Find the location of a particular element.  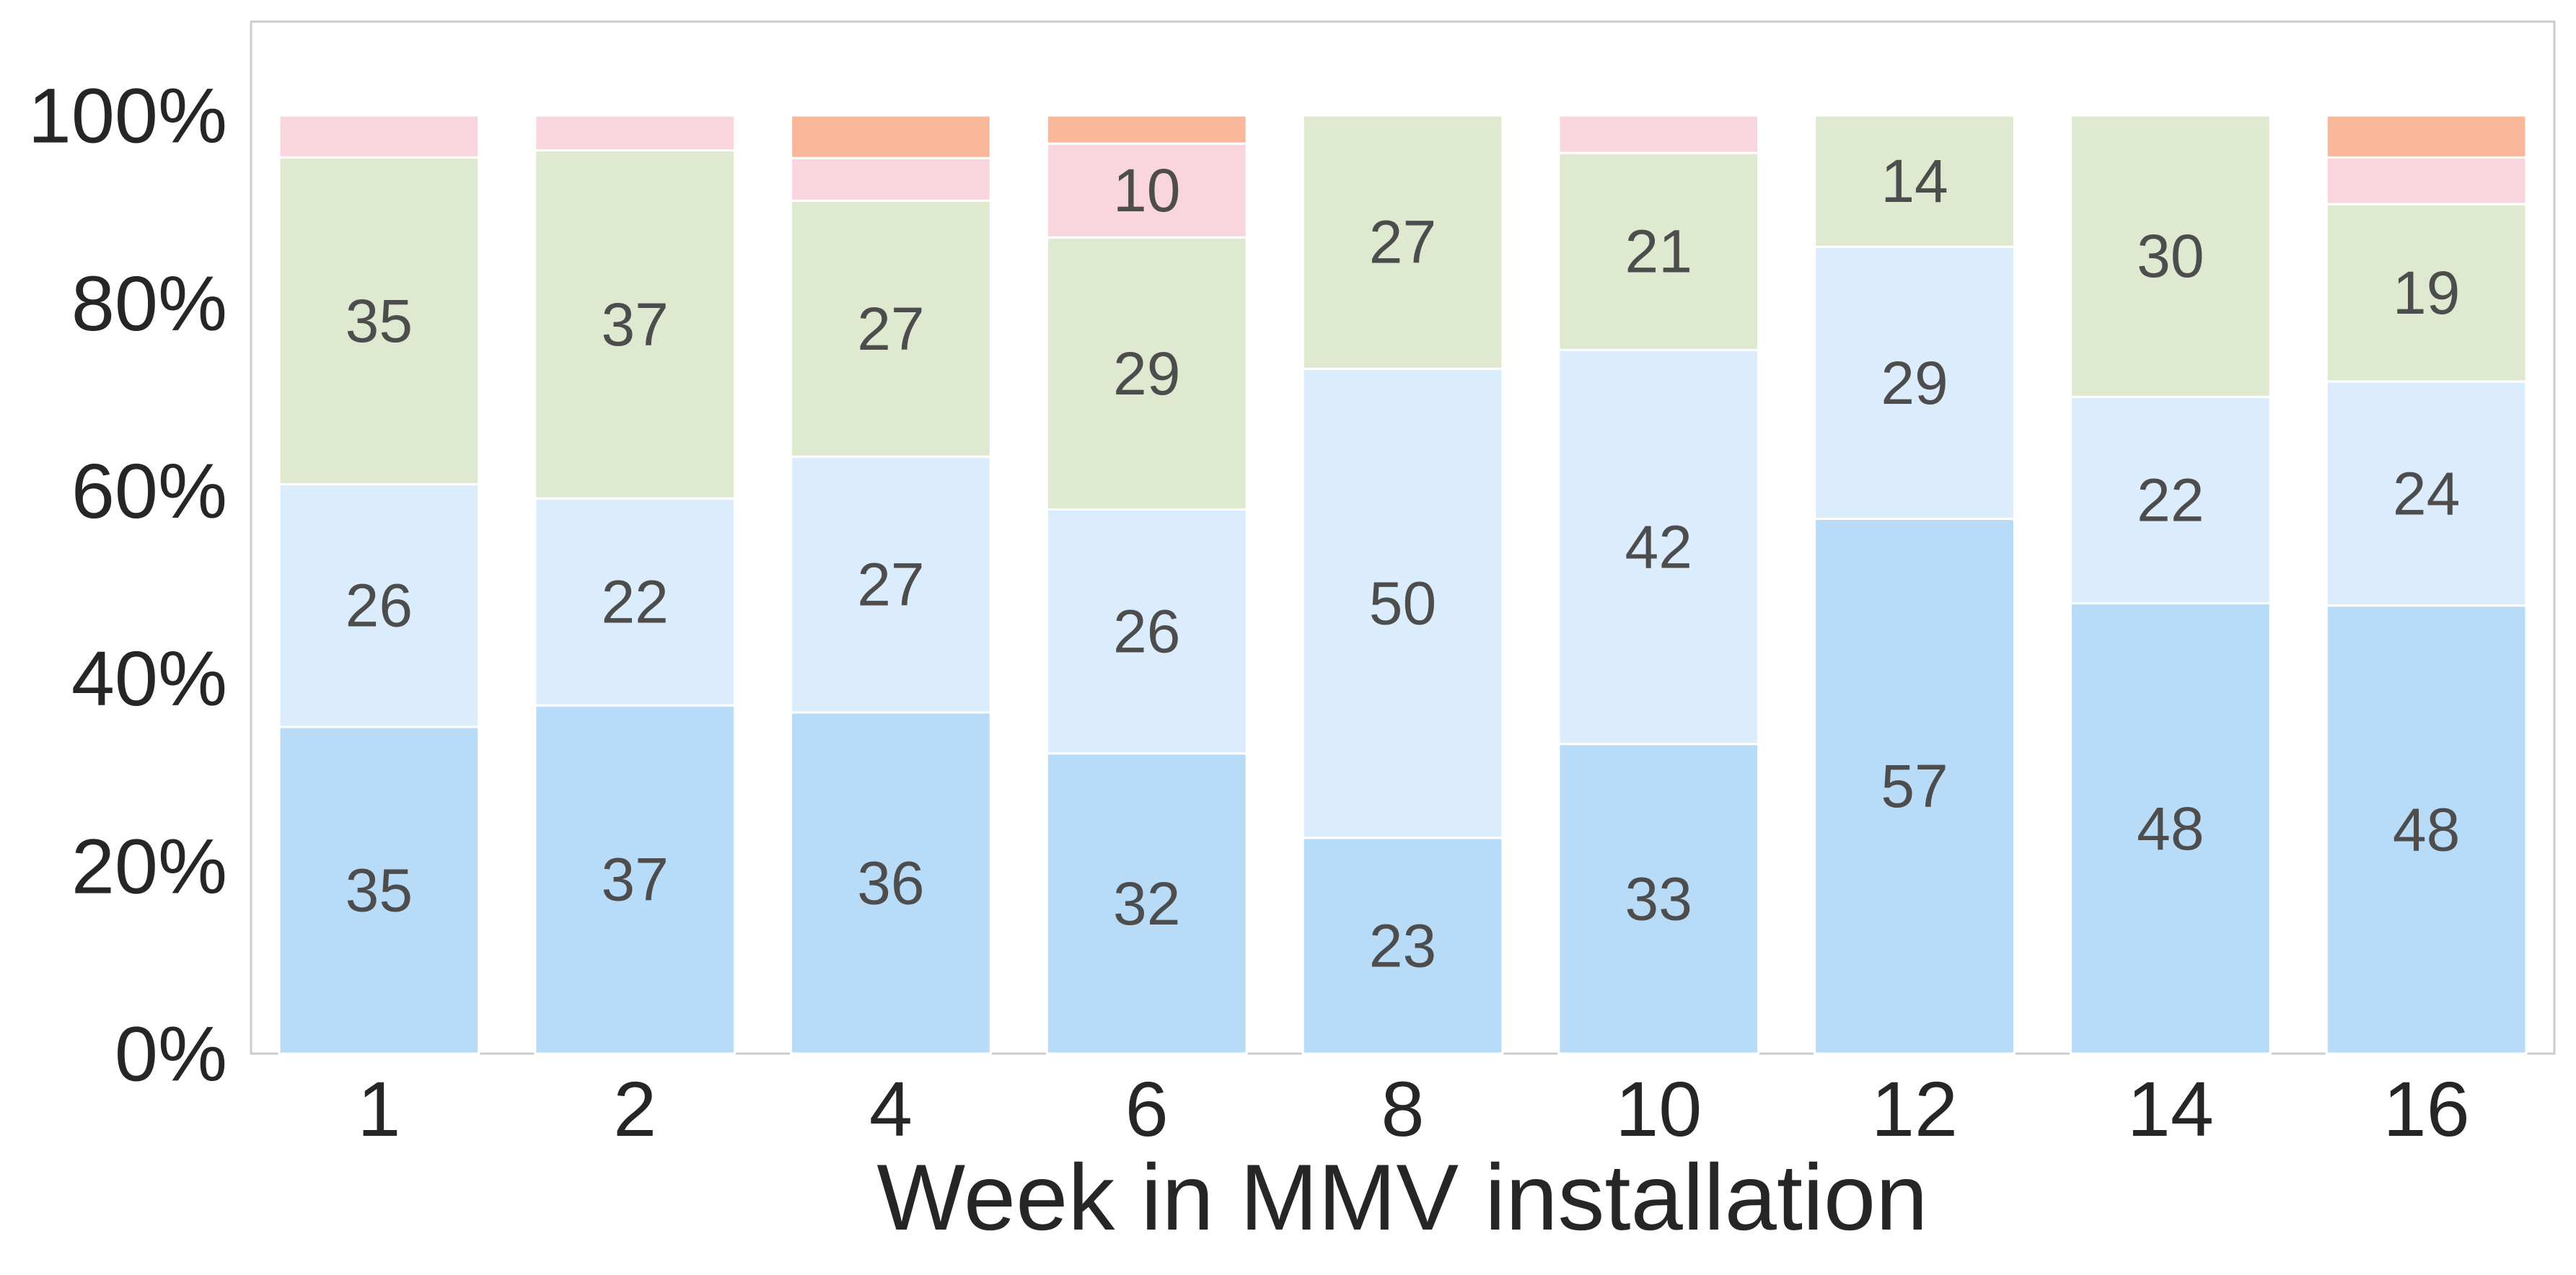

data-label-week-4-series-2: 27 is located at coordinates (890, 585).